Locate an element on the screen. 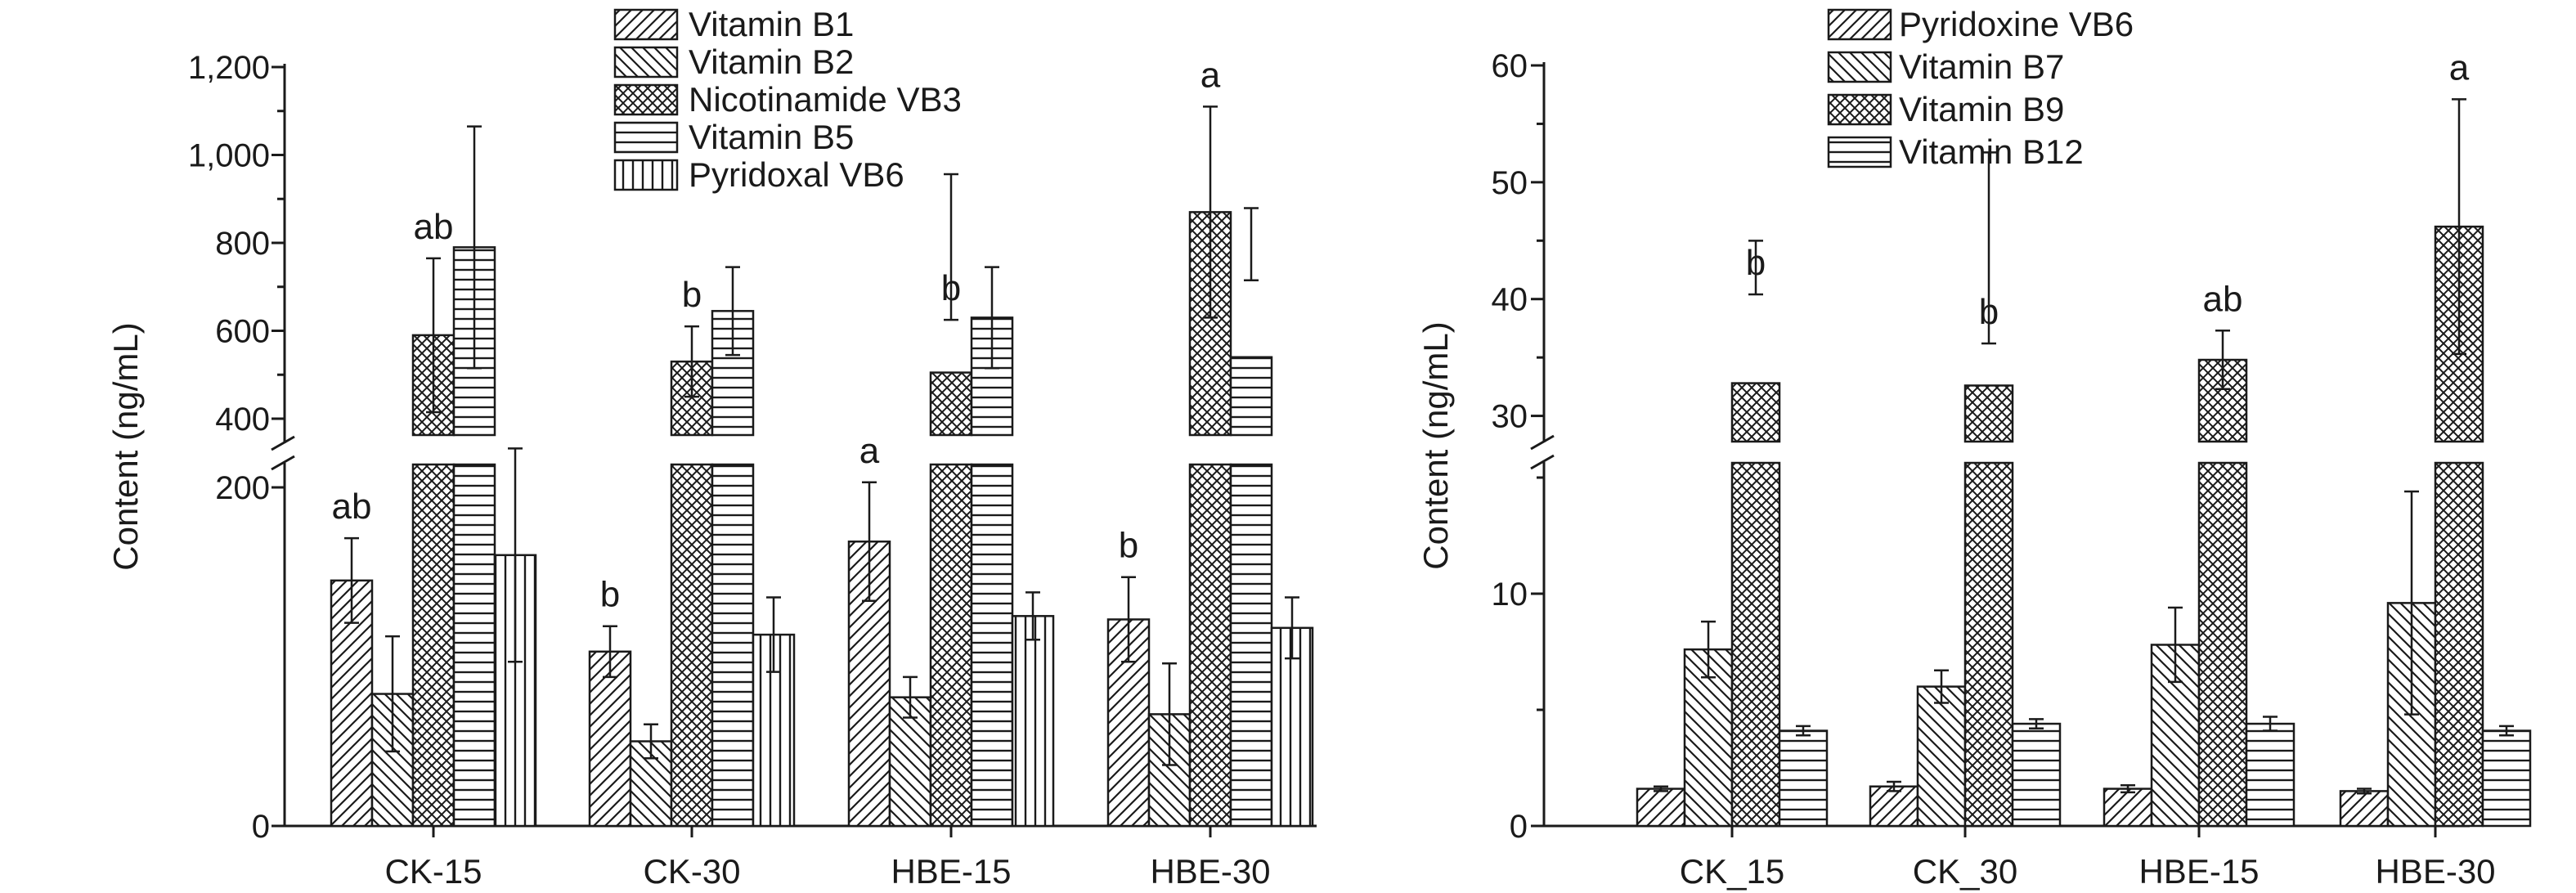 Image resolution: width=2576 pixels, height=893 pixels. legend-swatch-vitamin-b7 is located at coordinates (1859, 67).